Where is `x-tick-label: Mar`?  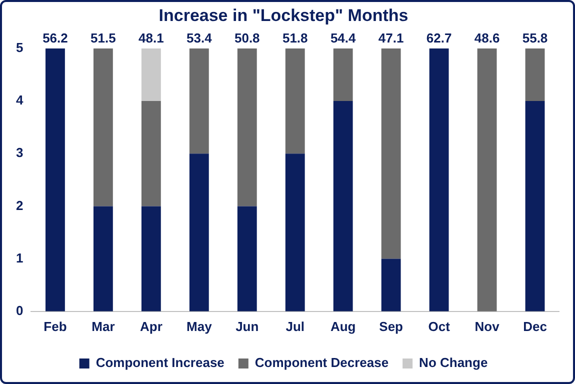 x-tick-label: Mar is located at coordinates (103, 326).